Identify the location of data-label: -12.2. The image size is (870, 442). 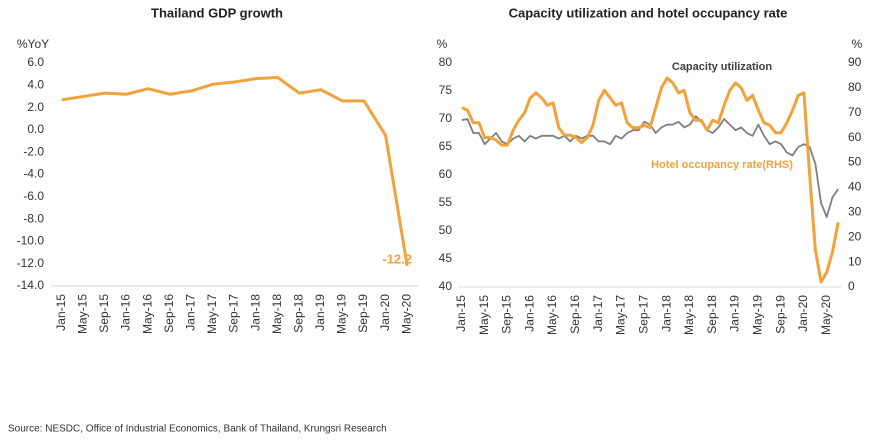
(397, 258).